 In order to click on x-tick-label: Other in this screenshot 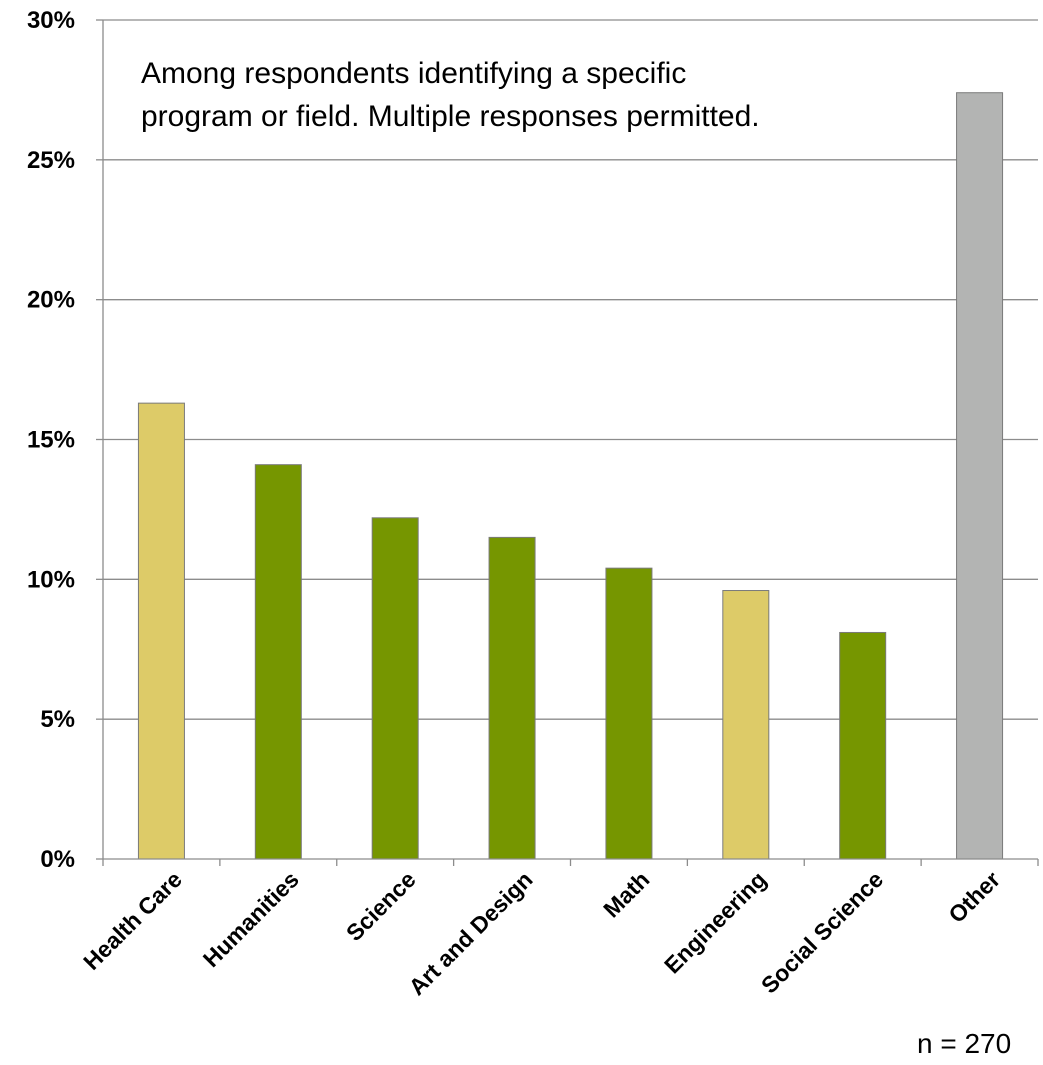, I will do `click(974, 897)`.